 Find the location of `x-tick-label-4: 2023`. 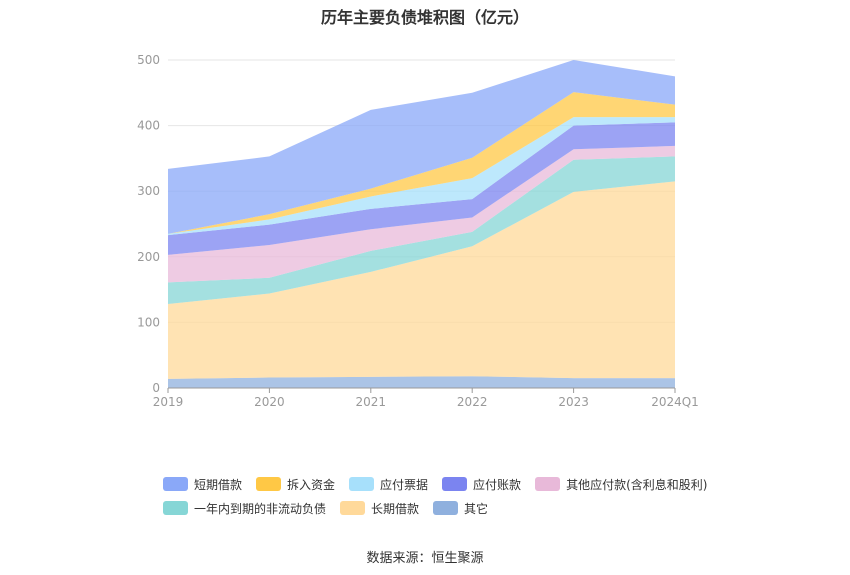

x-tick-label-4: 2023 is located at coordinates (573, 402).